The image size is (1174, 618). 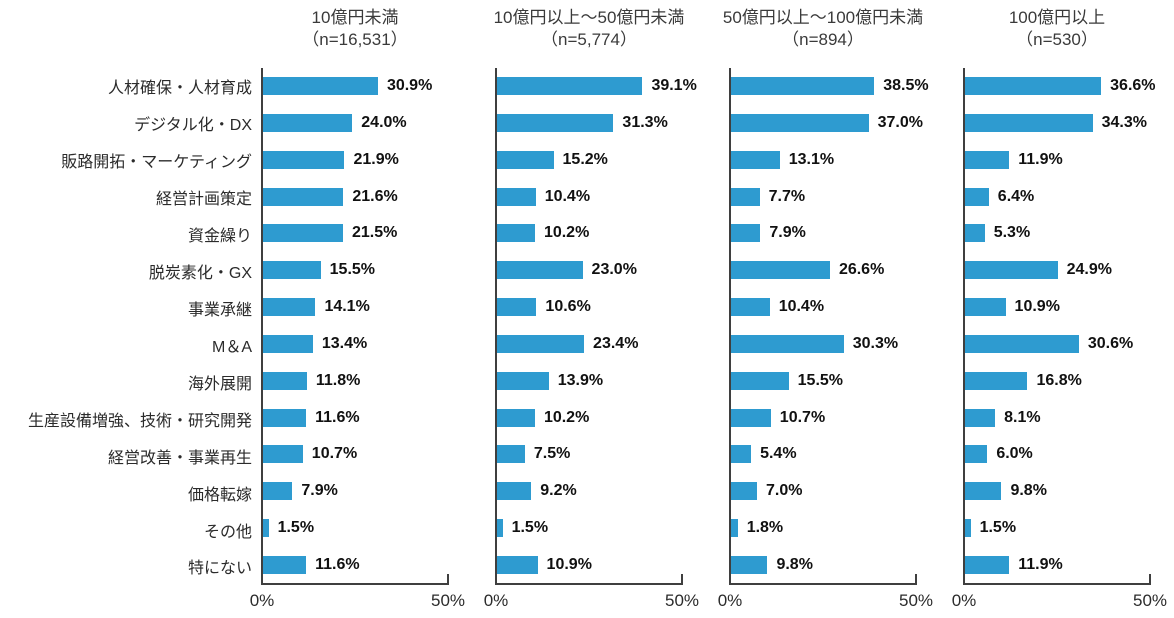 What do you see at coordinates (802, 417) in the screenshot?
I see `value-label: 10.7%` at bounding box center [802, 417].